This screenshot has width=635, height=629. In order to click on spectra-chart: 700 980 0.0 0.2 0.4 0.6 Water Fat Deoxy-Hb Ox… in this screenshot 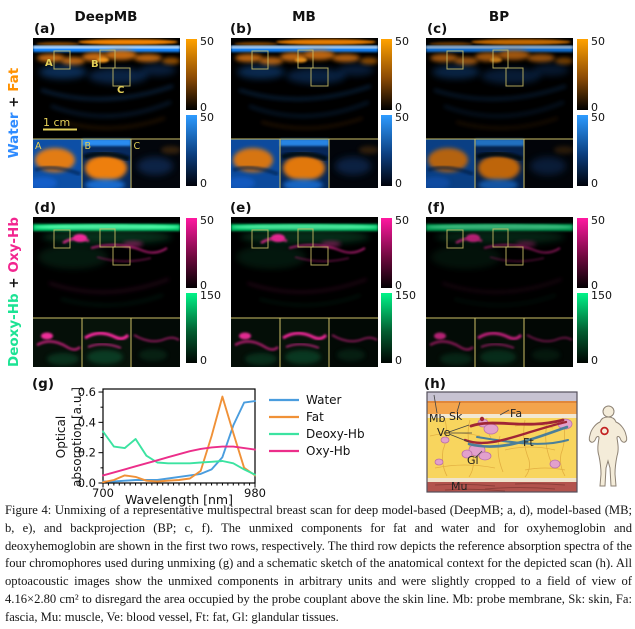, I will do `click(209, 446)`.